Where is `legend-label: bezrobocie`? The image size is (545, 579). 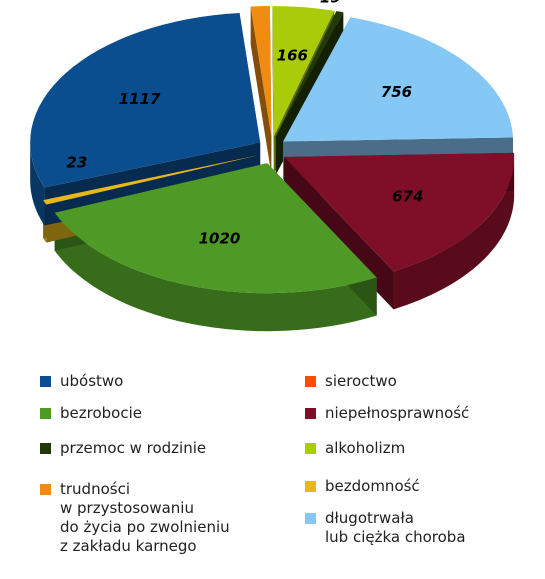 legend-label: bezrobocie is located at coordinates (101, 413).